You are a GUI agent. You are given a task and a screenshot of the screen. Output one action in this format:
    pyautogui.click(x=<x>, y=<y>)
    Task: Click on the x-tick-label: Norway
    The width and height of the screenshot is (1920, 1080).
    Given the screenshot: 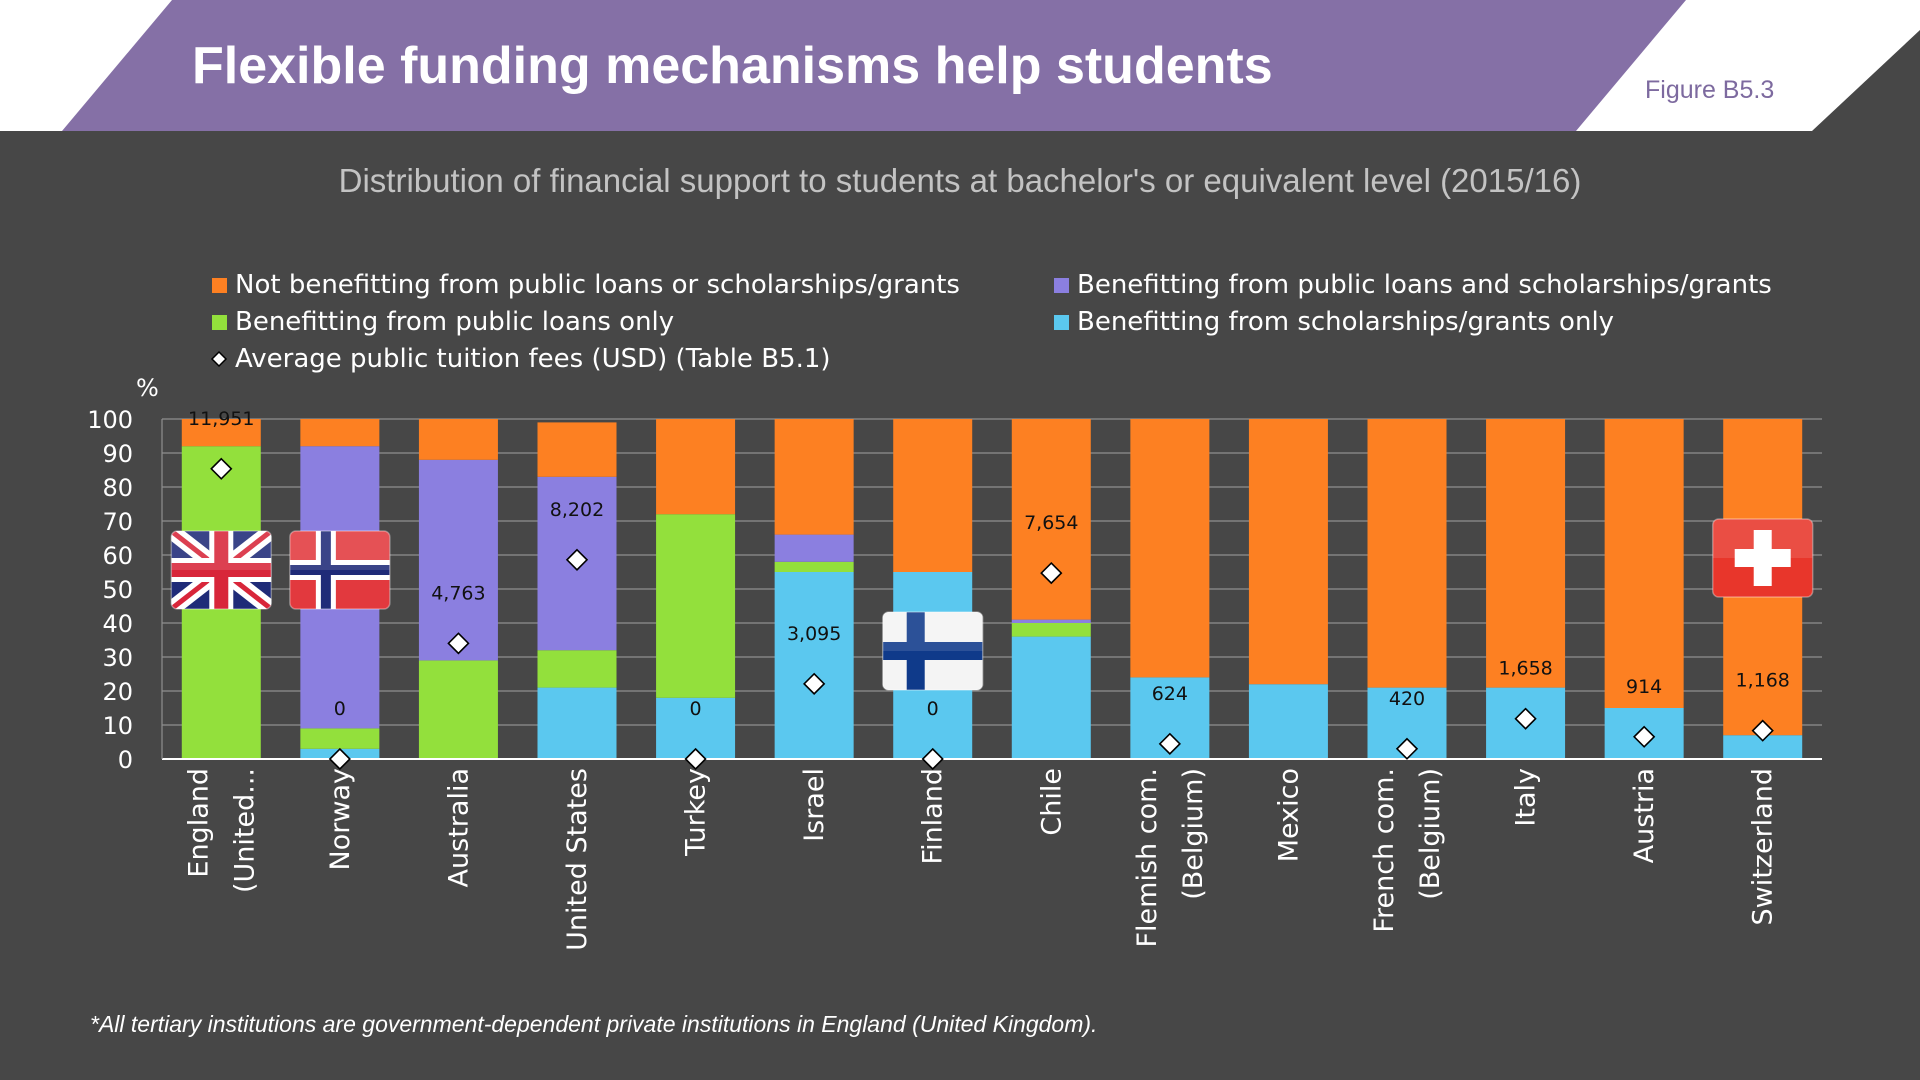 What is the action you would take?
    pyautogui.click(x=340, y=819)
    